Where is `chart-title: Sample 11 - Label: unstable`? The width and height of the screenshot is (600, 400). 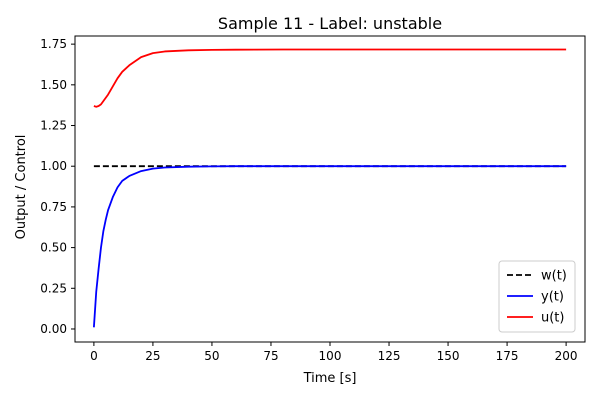
chart-title: Sample 11 - Label: unstable is located at coordinates (330, 23).